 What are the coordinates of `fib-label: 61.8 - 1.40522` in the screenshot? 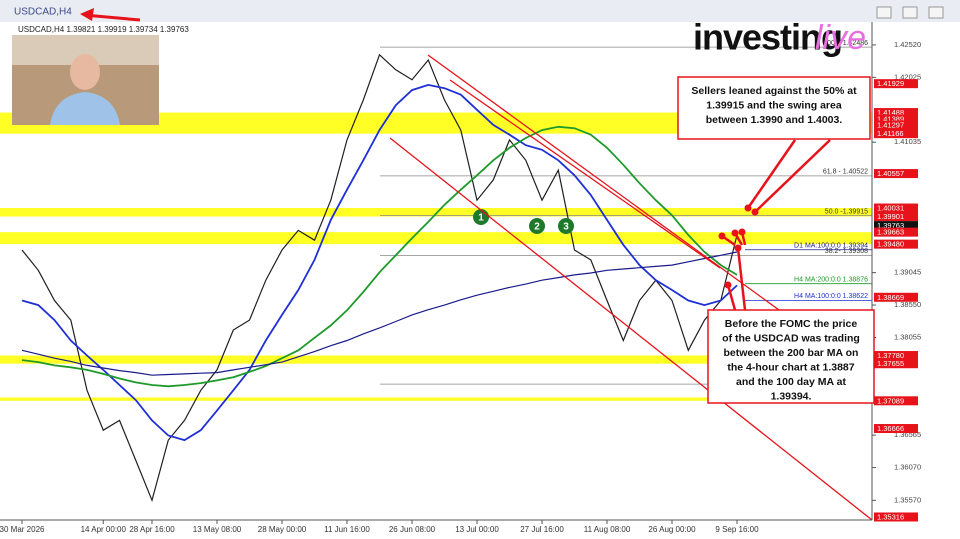 It's located at (845, 172).